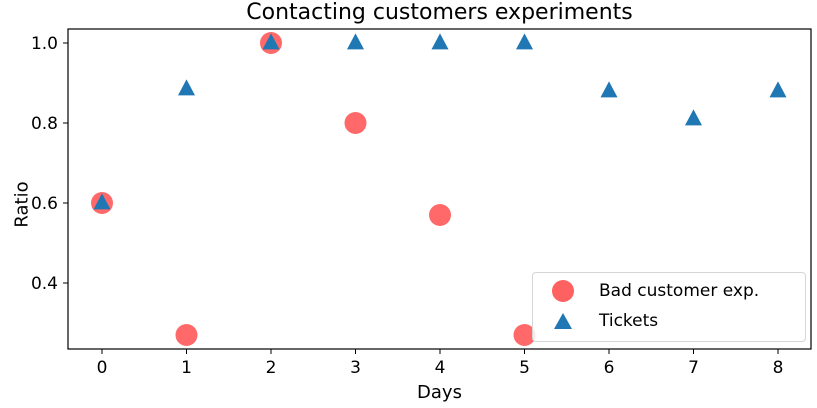  I want to click on legend-label: Tickets, so click(629, 321).